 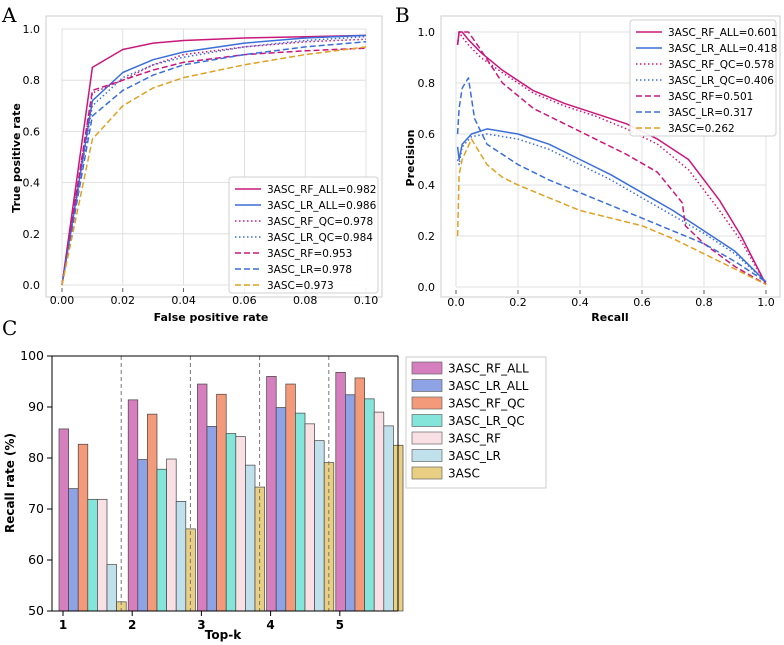 What do you see at coordinates (464, 474) in the screenshot?
I see `bar-legend-label: 3ASC` at bounding box center [464, 474].